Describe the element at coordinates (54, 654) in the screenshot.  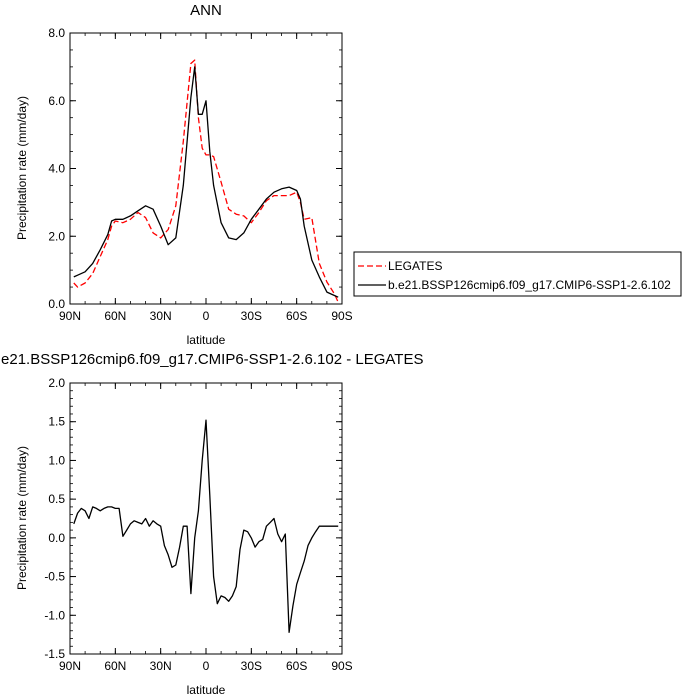
I see `y-tick-label: -1.5` at that location.